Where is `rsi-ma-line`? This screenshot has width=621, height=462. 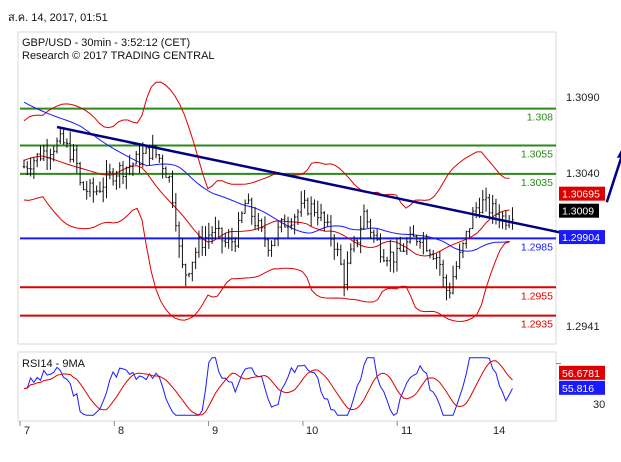
rsi-ma-line is located at coordinates (268, 388).